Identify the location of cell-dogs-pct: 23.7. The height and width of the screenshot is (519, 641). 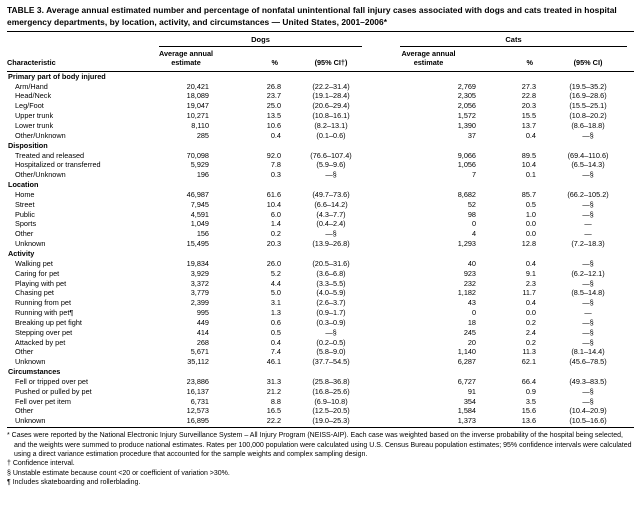
(273, 96).